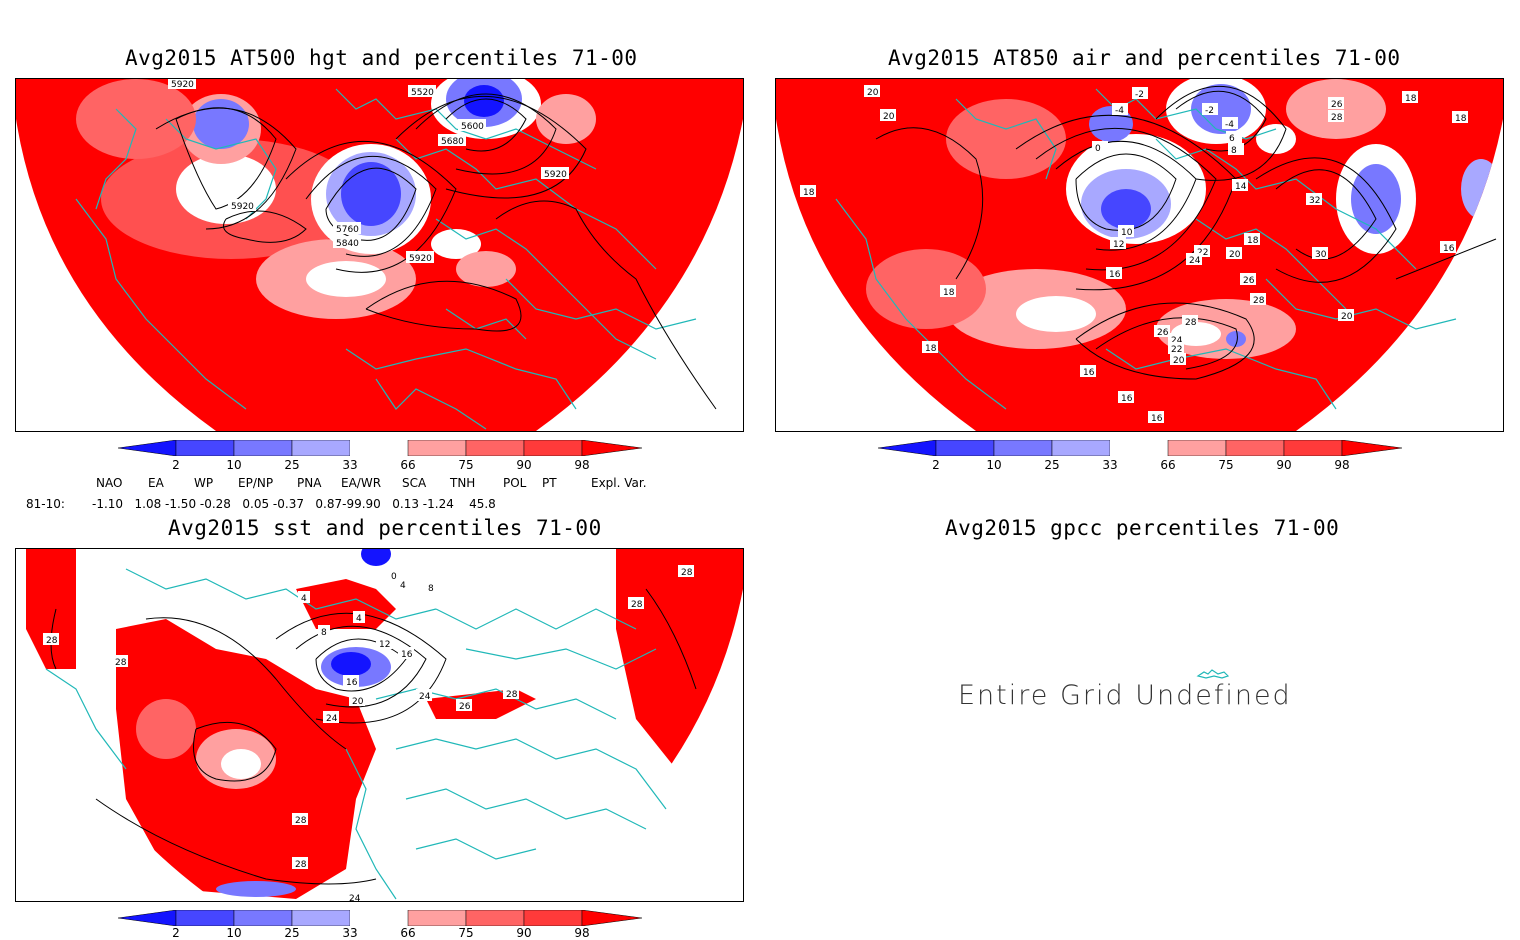  Describe the element at coordinates (472, 127) in the screenshot. I see `svg-text: 5600` at that location.